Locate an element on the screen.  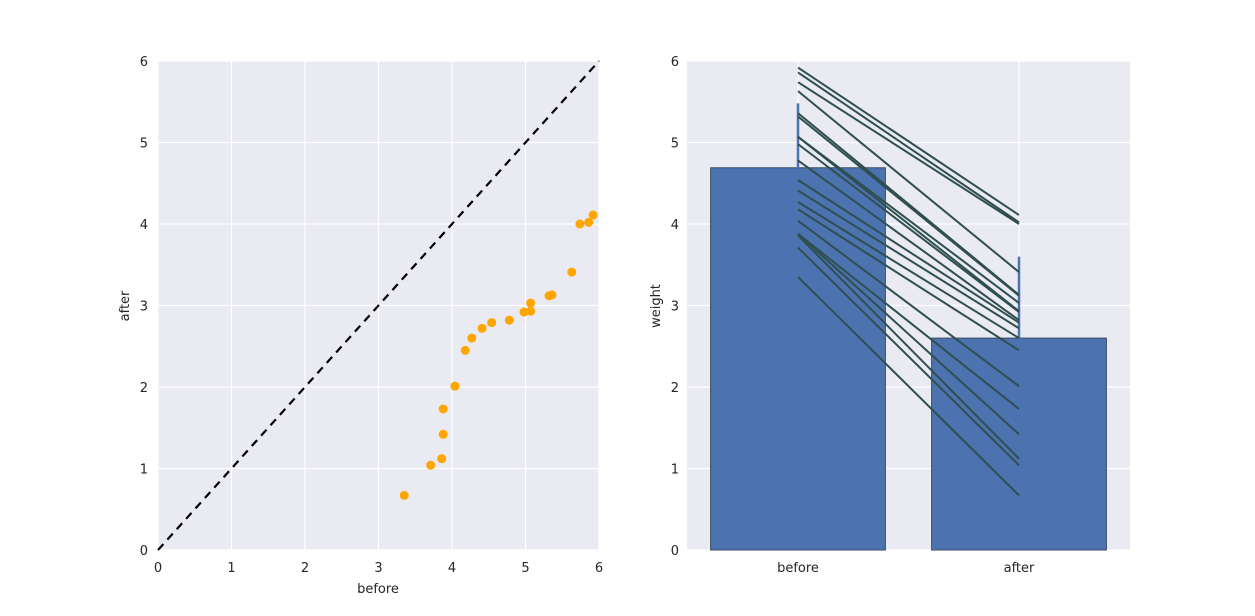
bar-before is located at coordinates (798, 359).